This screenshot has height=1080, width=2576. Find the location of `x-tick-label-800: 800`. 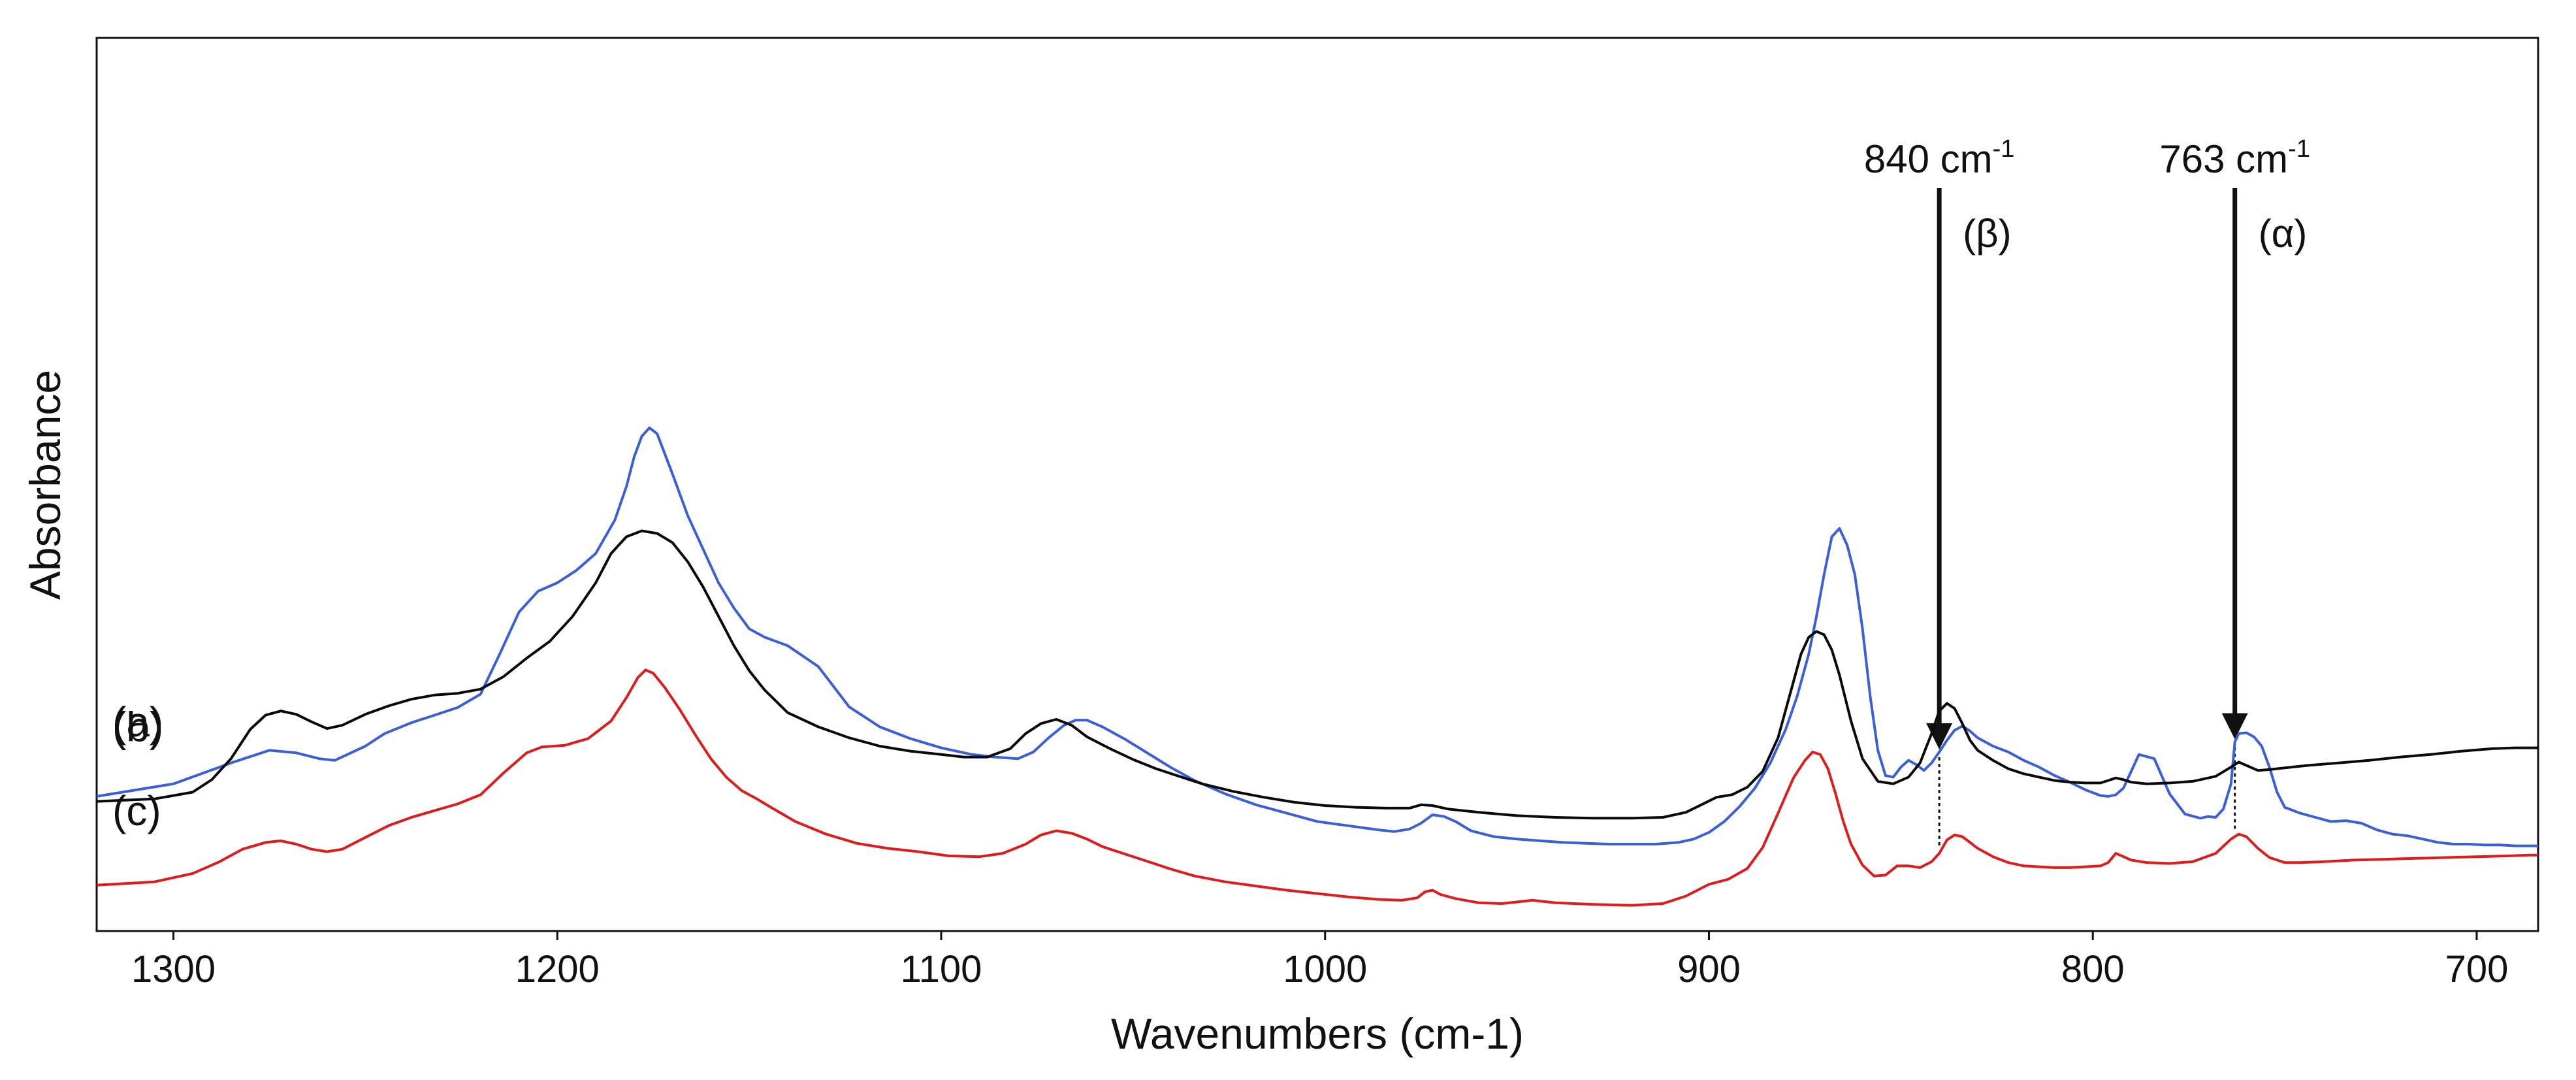

x-tick-label-800: 800 is located at coordinates (2093, 969).